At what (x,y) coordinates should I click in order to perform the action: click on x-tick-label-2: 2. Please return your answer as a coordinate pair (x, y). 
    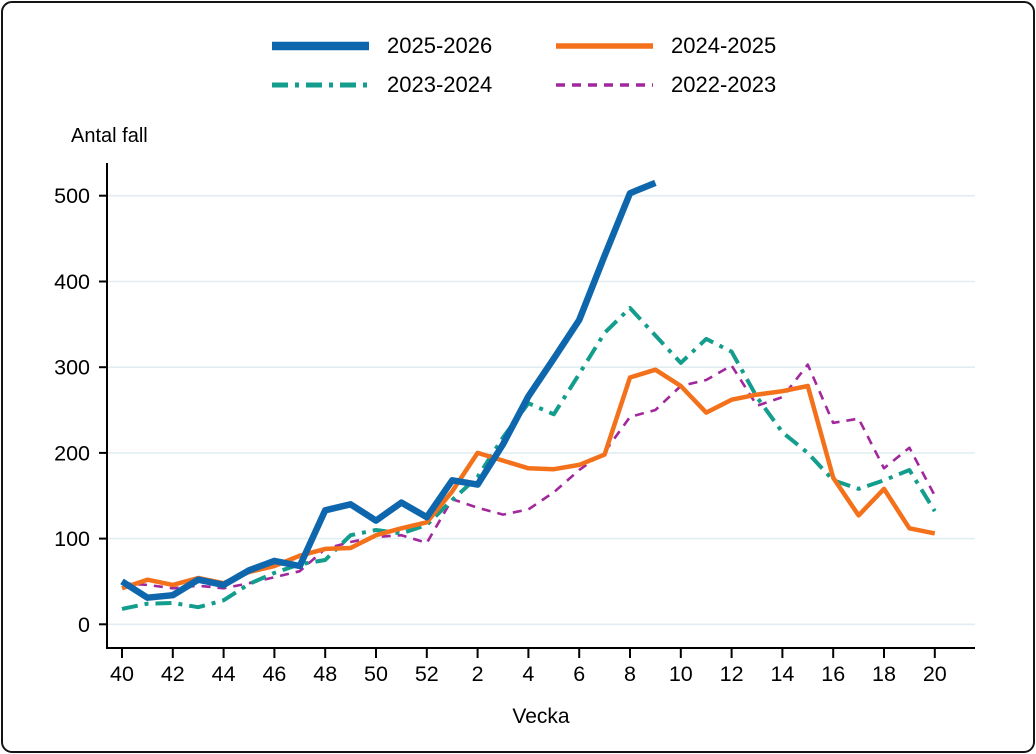
    Looking at the image, I should click on (478, 674).